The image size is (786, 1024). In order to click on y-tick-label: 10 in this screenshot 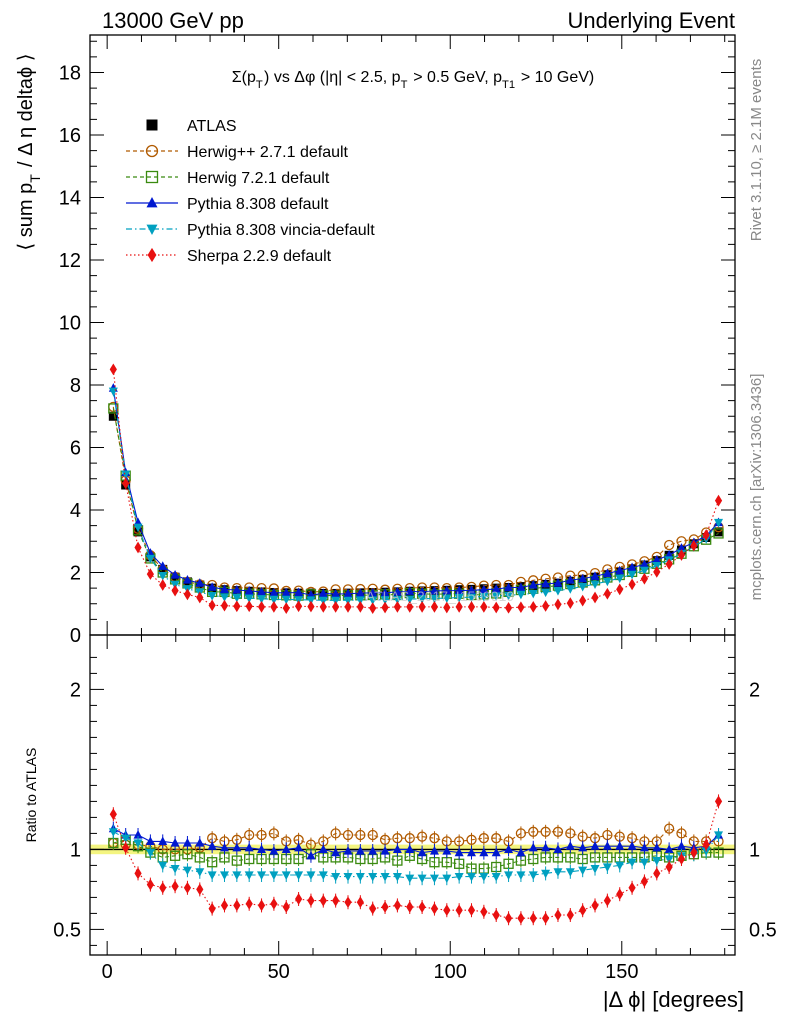, I will do `click(70, 324)`.